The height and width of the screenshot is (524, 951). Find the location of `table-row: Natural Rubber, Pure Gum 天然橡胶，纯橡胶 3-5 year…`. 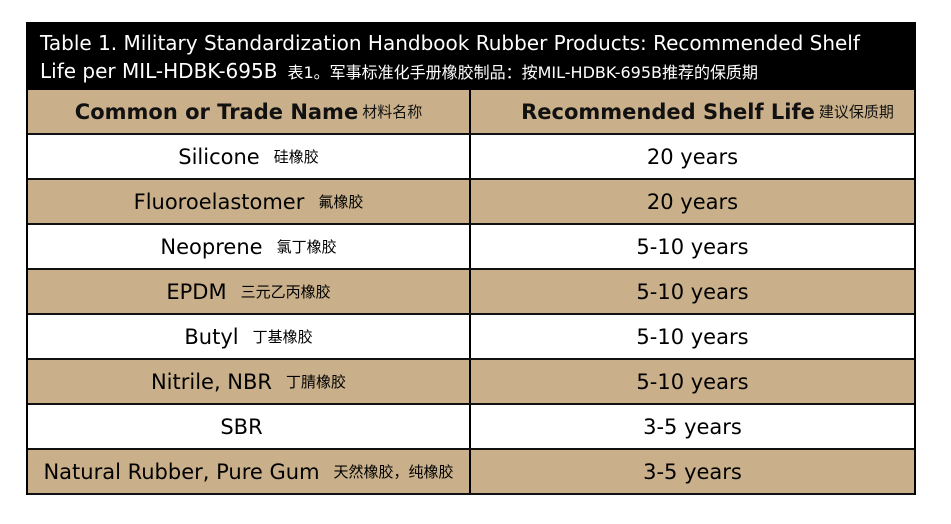

table-row: Natural Rubber, Pure Gum 天然橡胶，纯橡胶 3-5 year… is located at coordinates (471, 472).